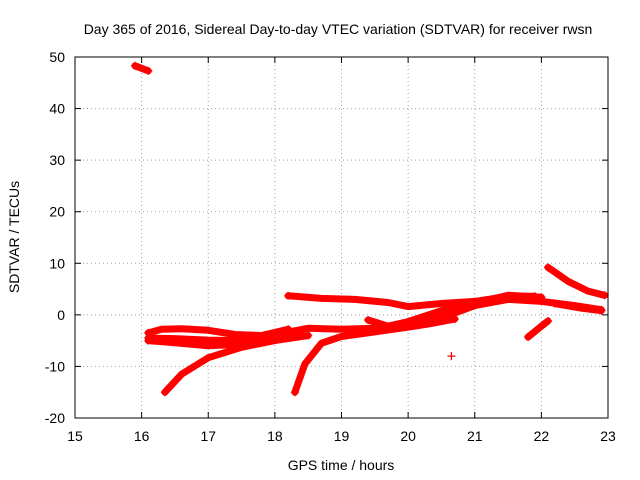 The width and height of the screenshot is (640, 480). Describe the element at coordinates (341, 465) in the screenshot. I see `x-axis-label: GPS time / hours` at that location.